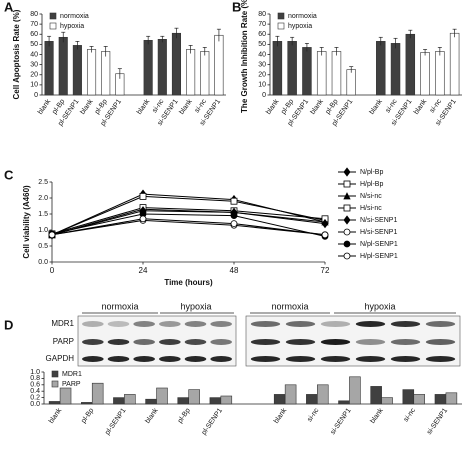  Describe the element at coordinates (35, 372) in the screenshot. I see `y-tick-label: 1.0` at that location.